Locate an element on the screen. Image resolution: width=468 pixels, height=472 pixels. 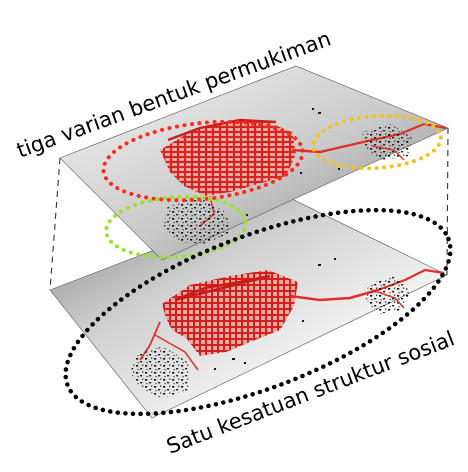
guide-line-left is located at coordinates (55, 224).